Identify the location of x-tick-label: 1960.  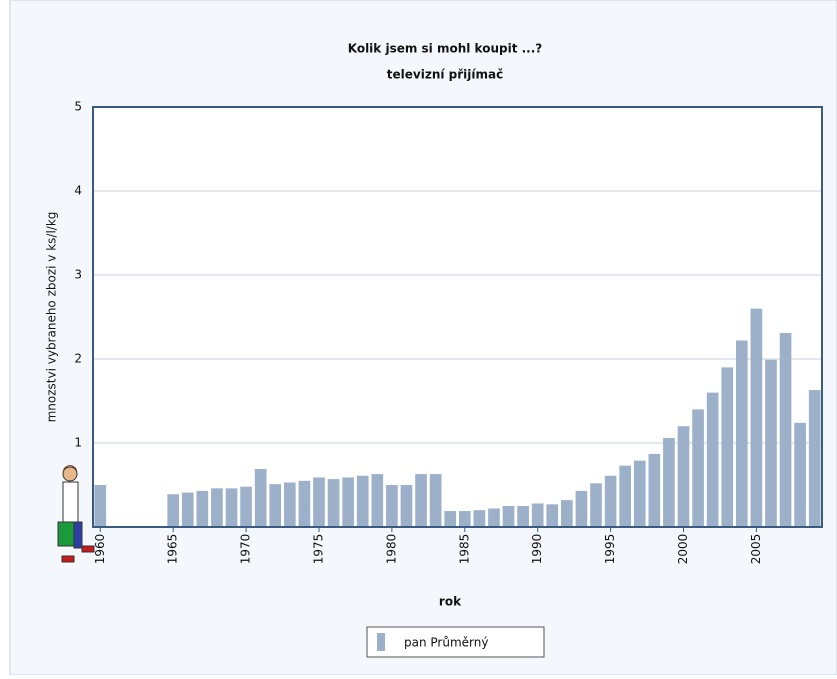
(100, 549).